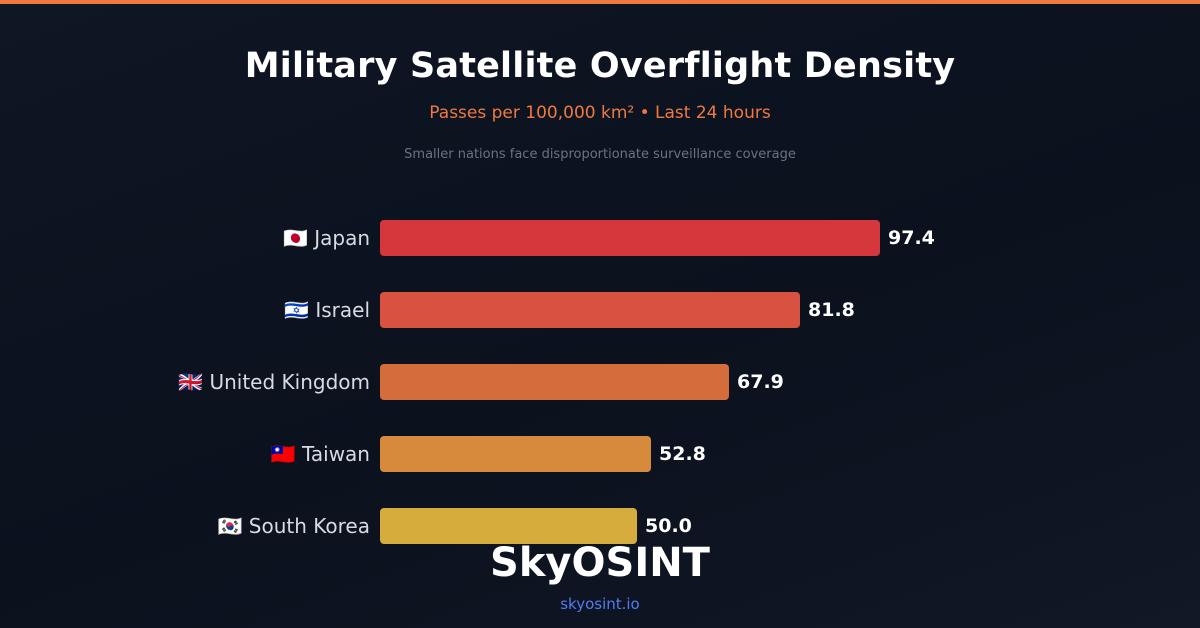 This screenshot has height=628, width=1200. Describe the element at coordinates (668, 526) in the screenshot. I see `value-label: 50.0` at that location.